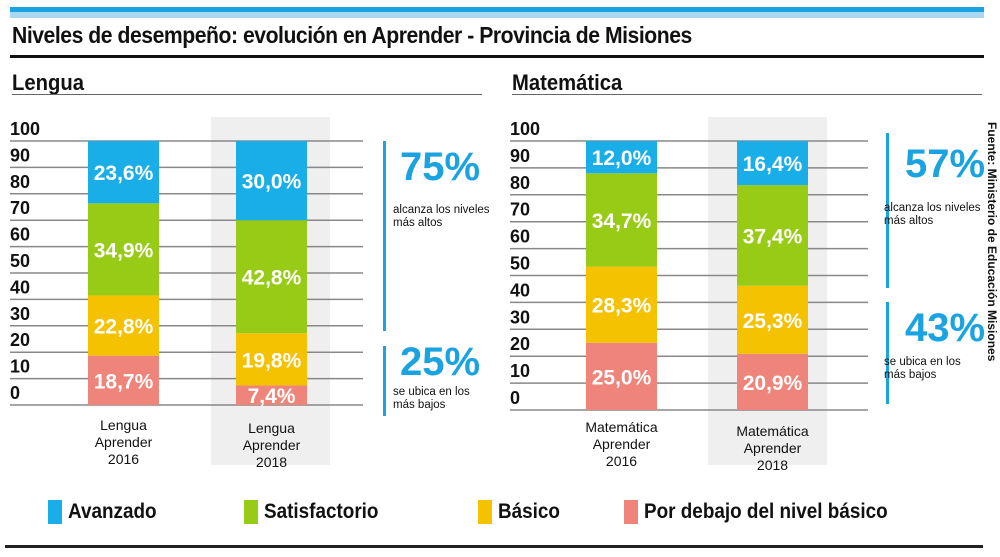 This screenshot has width=1000, height=557. I want to click on legend-swatch-debajo, so click(631, 512).